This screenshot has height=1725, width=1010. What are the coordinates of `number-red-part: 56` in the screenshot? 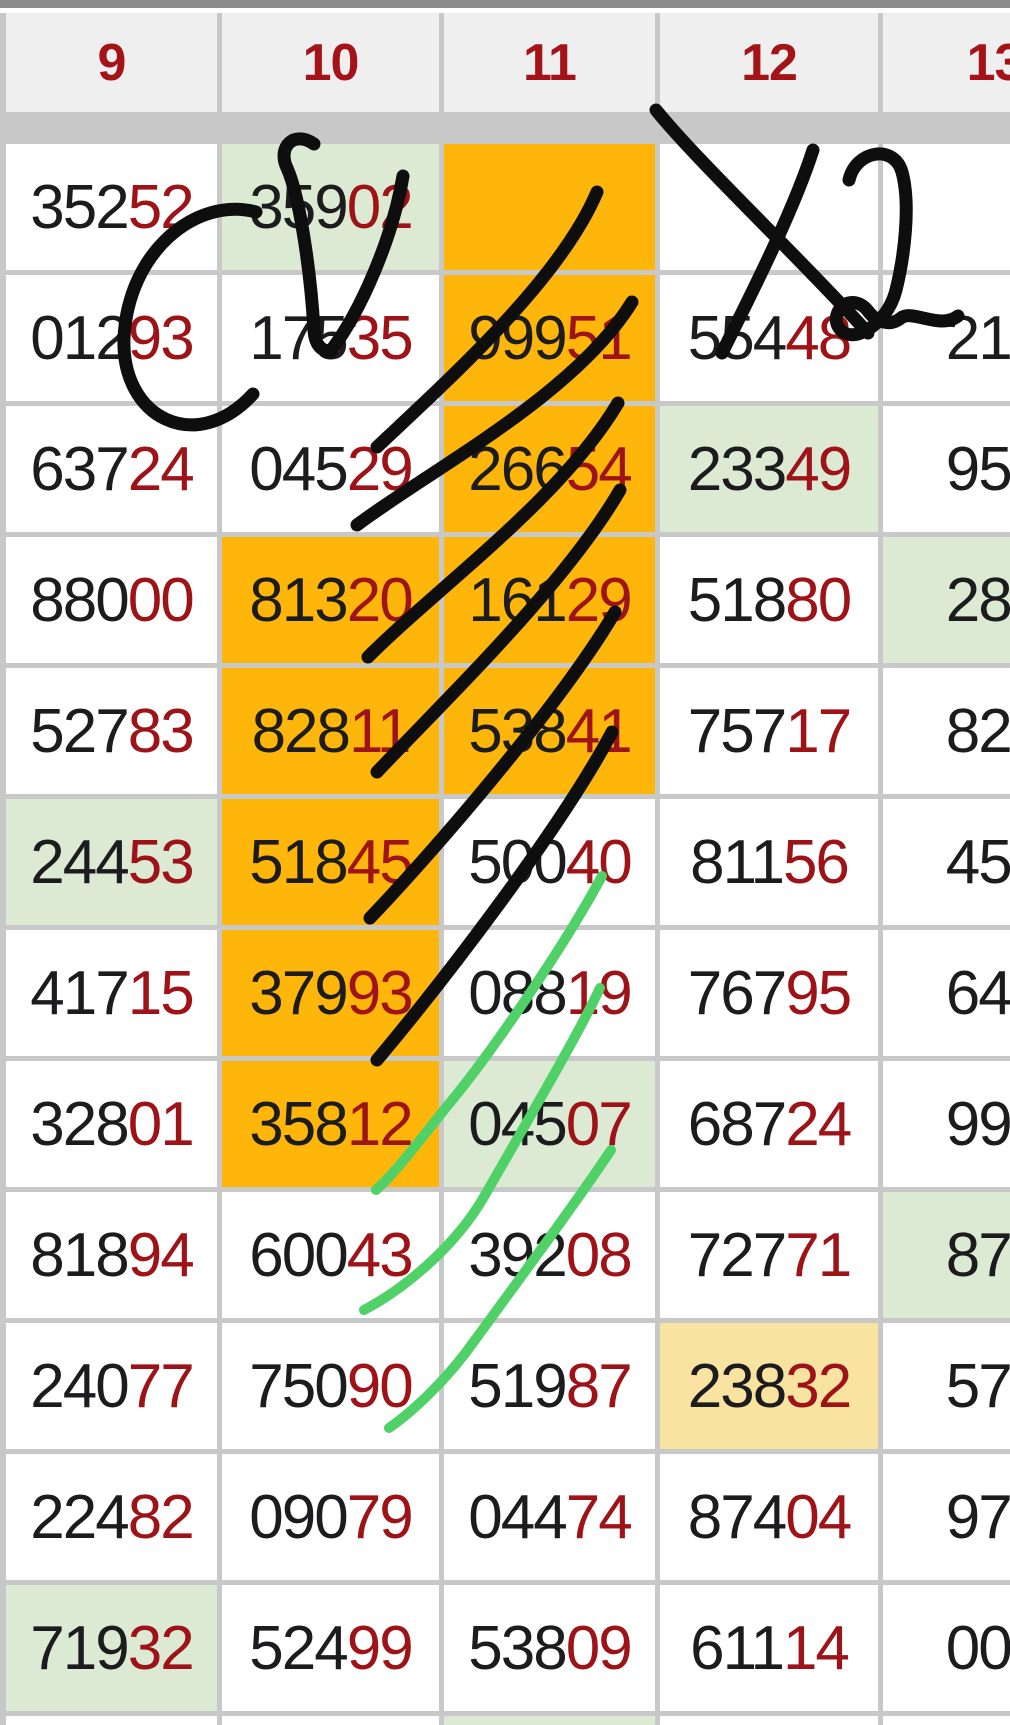 It's located at (816, 862).